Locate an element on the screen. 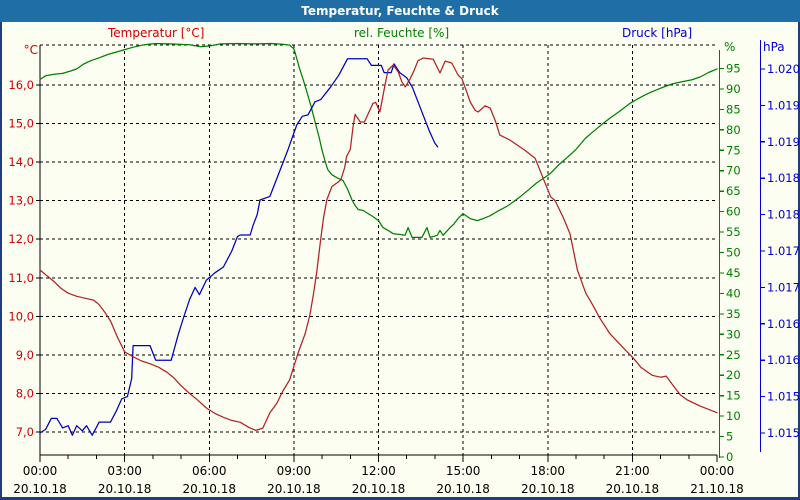  humidity-tick-label: 70 is located at coordinates (733, 171).